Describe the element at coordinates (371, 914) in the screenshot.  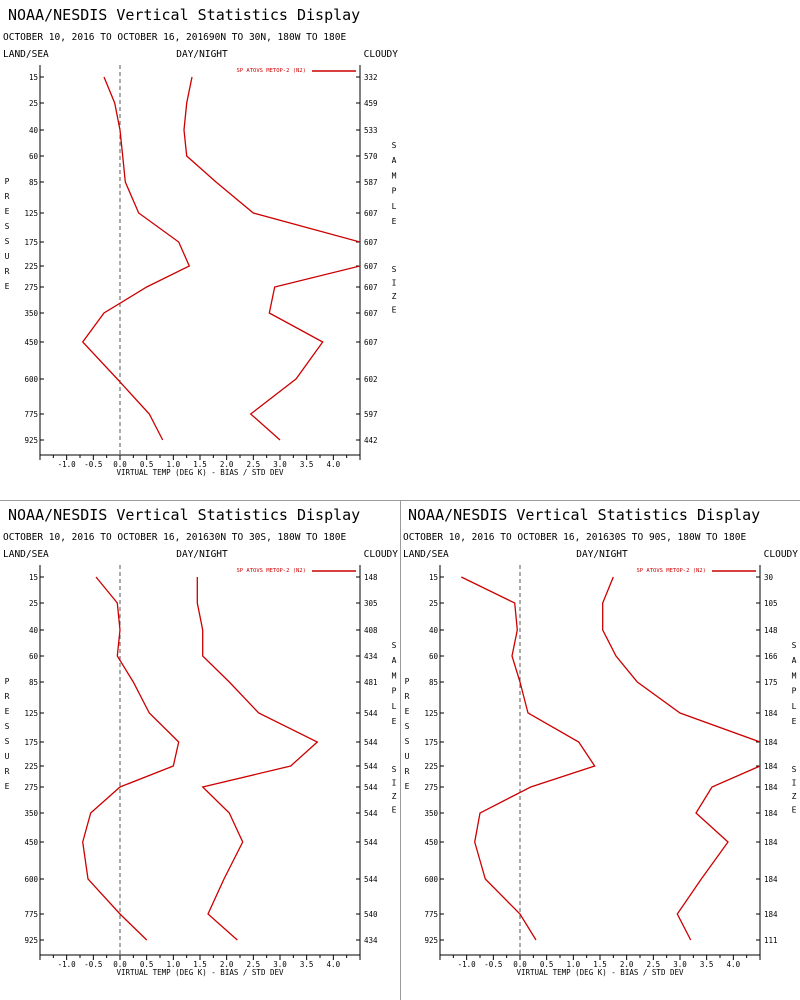
I see `sample-size-label: 540` at that location.